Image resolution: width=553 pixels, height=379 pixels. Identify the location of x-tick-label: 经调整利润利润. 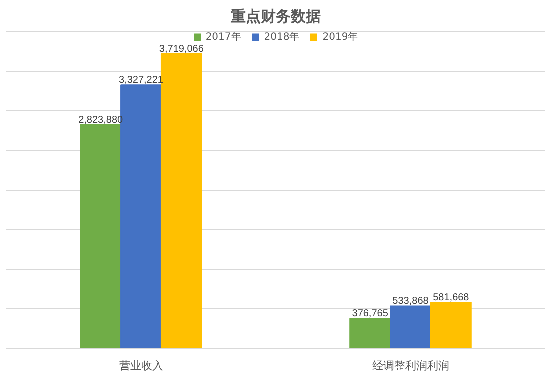
(411, 366).